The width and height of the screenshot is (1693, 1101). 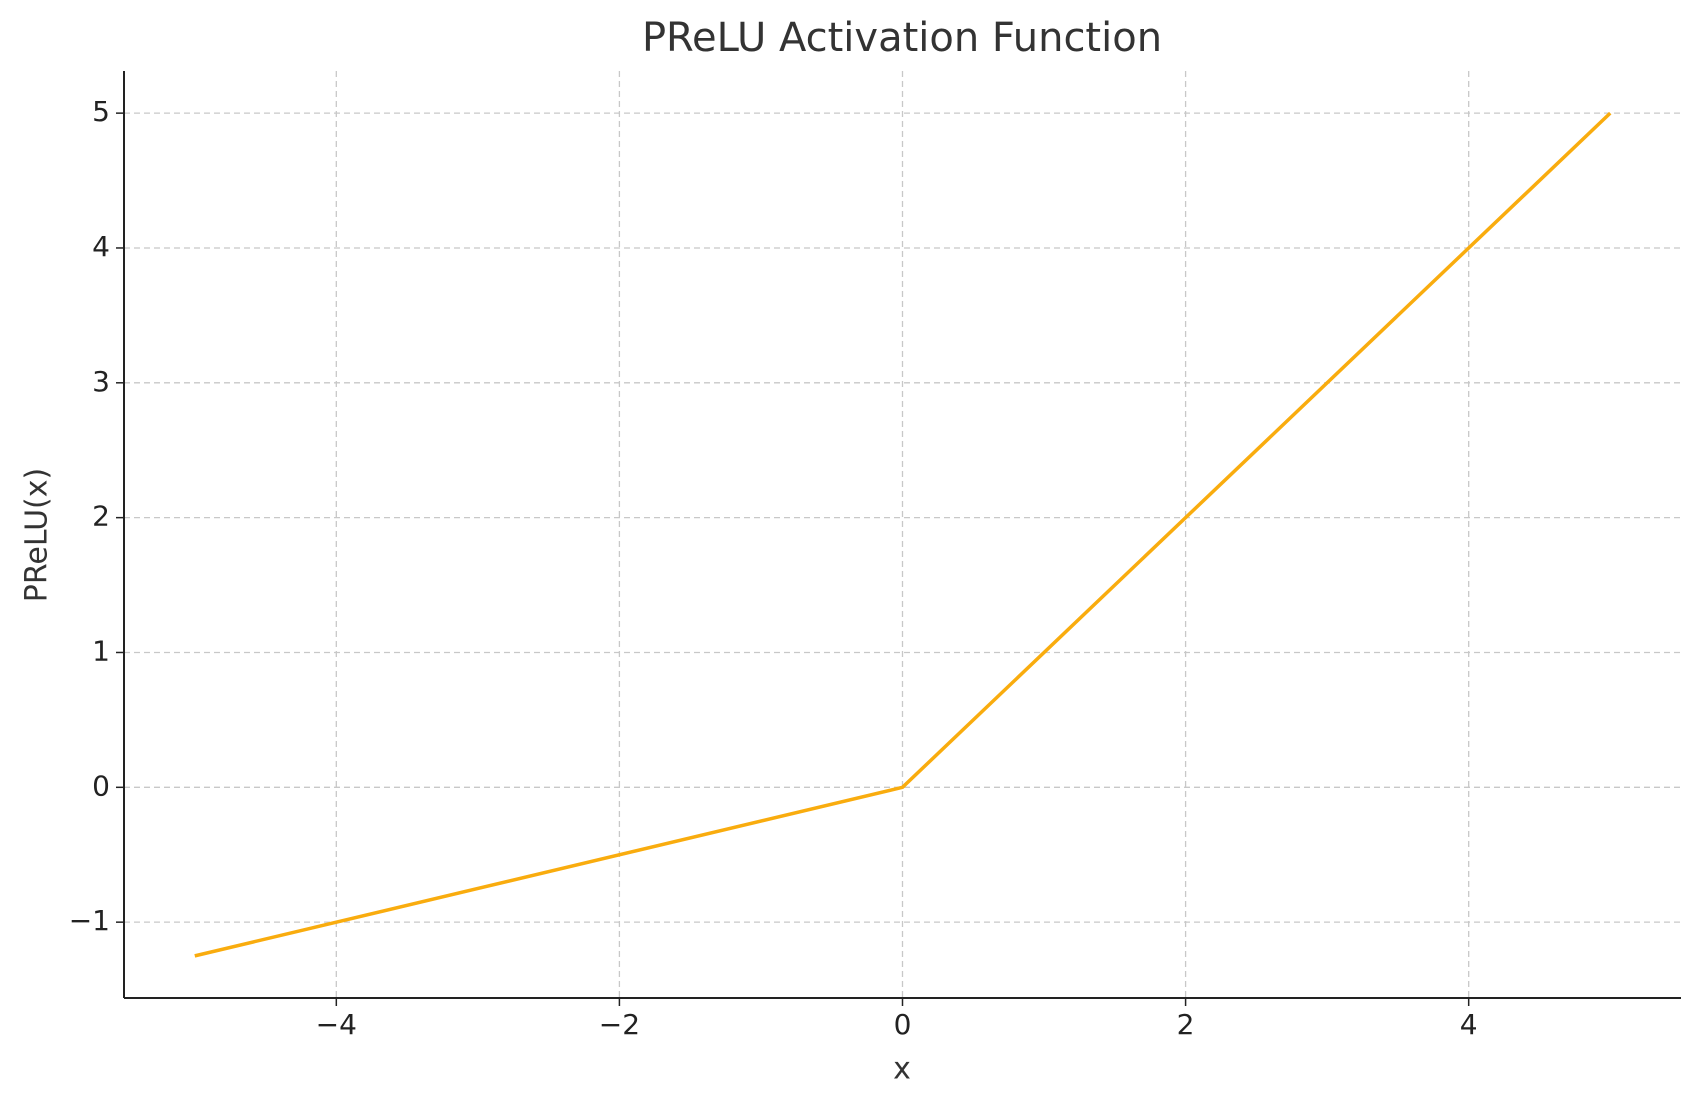 I want to click on y-axis-label: PReLU(x), so click(x=37, y=535).